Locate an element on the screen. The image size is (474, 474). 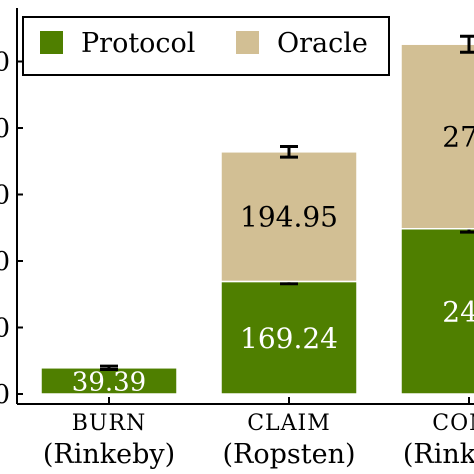
legend-frame is located at coordinates (206, 46).